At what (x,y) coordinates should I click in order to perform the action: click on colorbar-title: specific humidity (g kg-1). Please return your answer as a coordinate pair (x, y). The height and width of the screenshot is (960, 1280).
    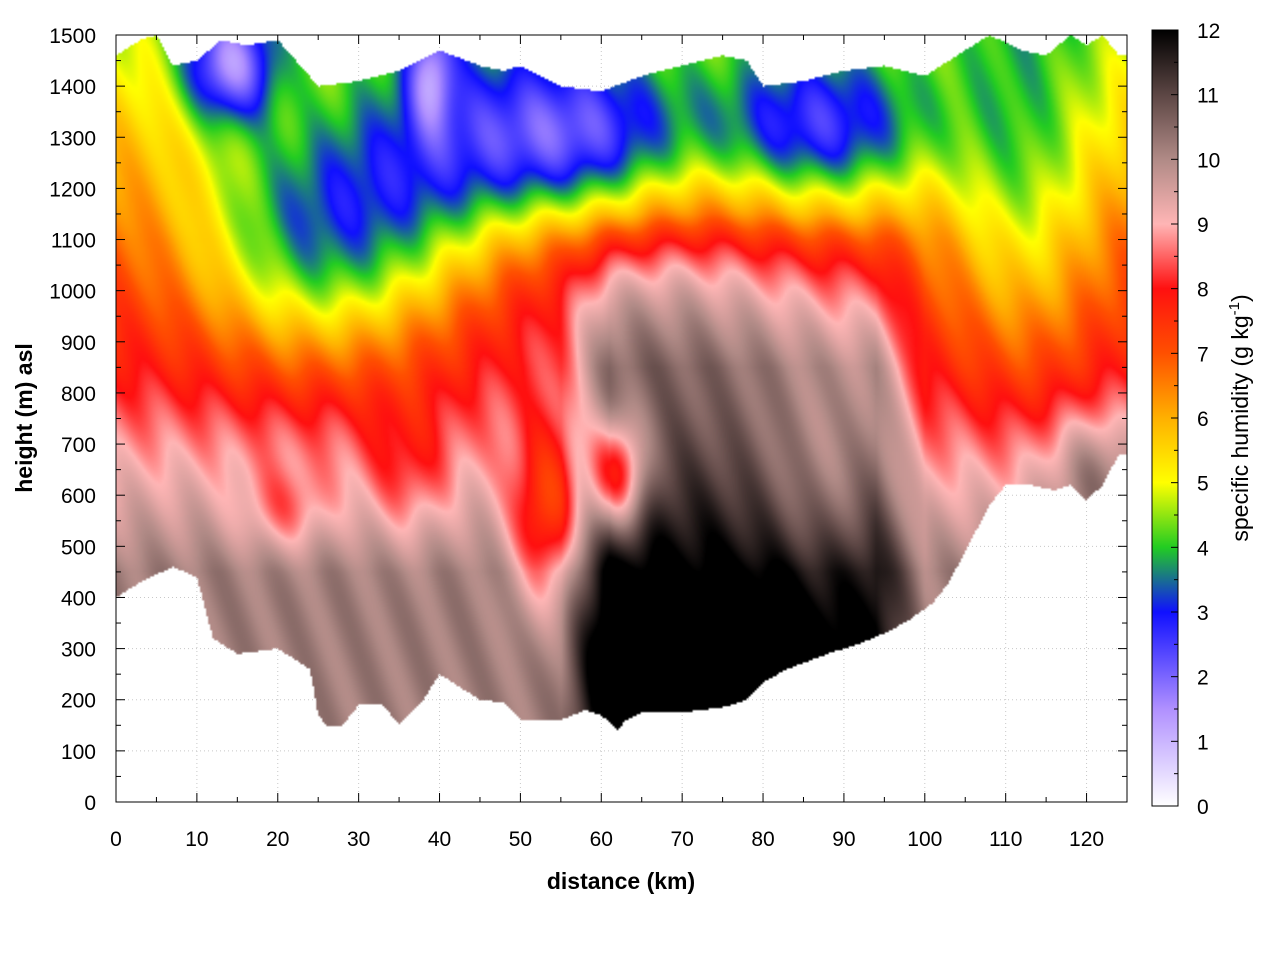
    Looking at the image, I should click on (1239, 417).